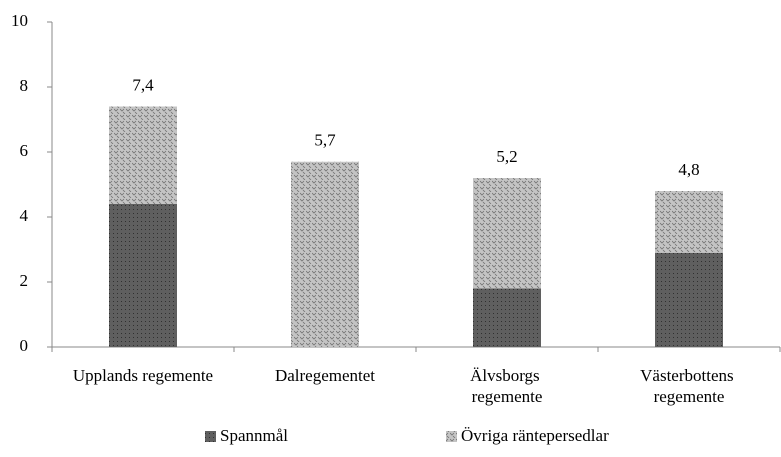 The height and width of the screenshot is (457, 781). I want to click on y-tick-label: 2, so click(24, 280).